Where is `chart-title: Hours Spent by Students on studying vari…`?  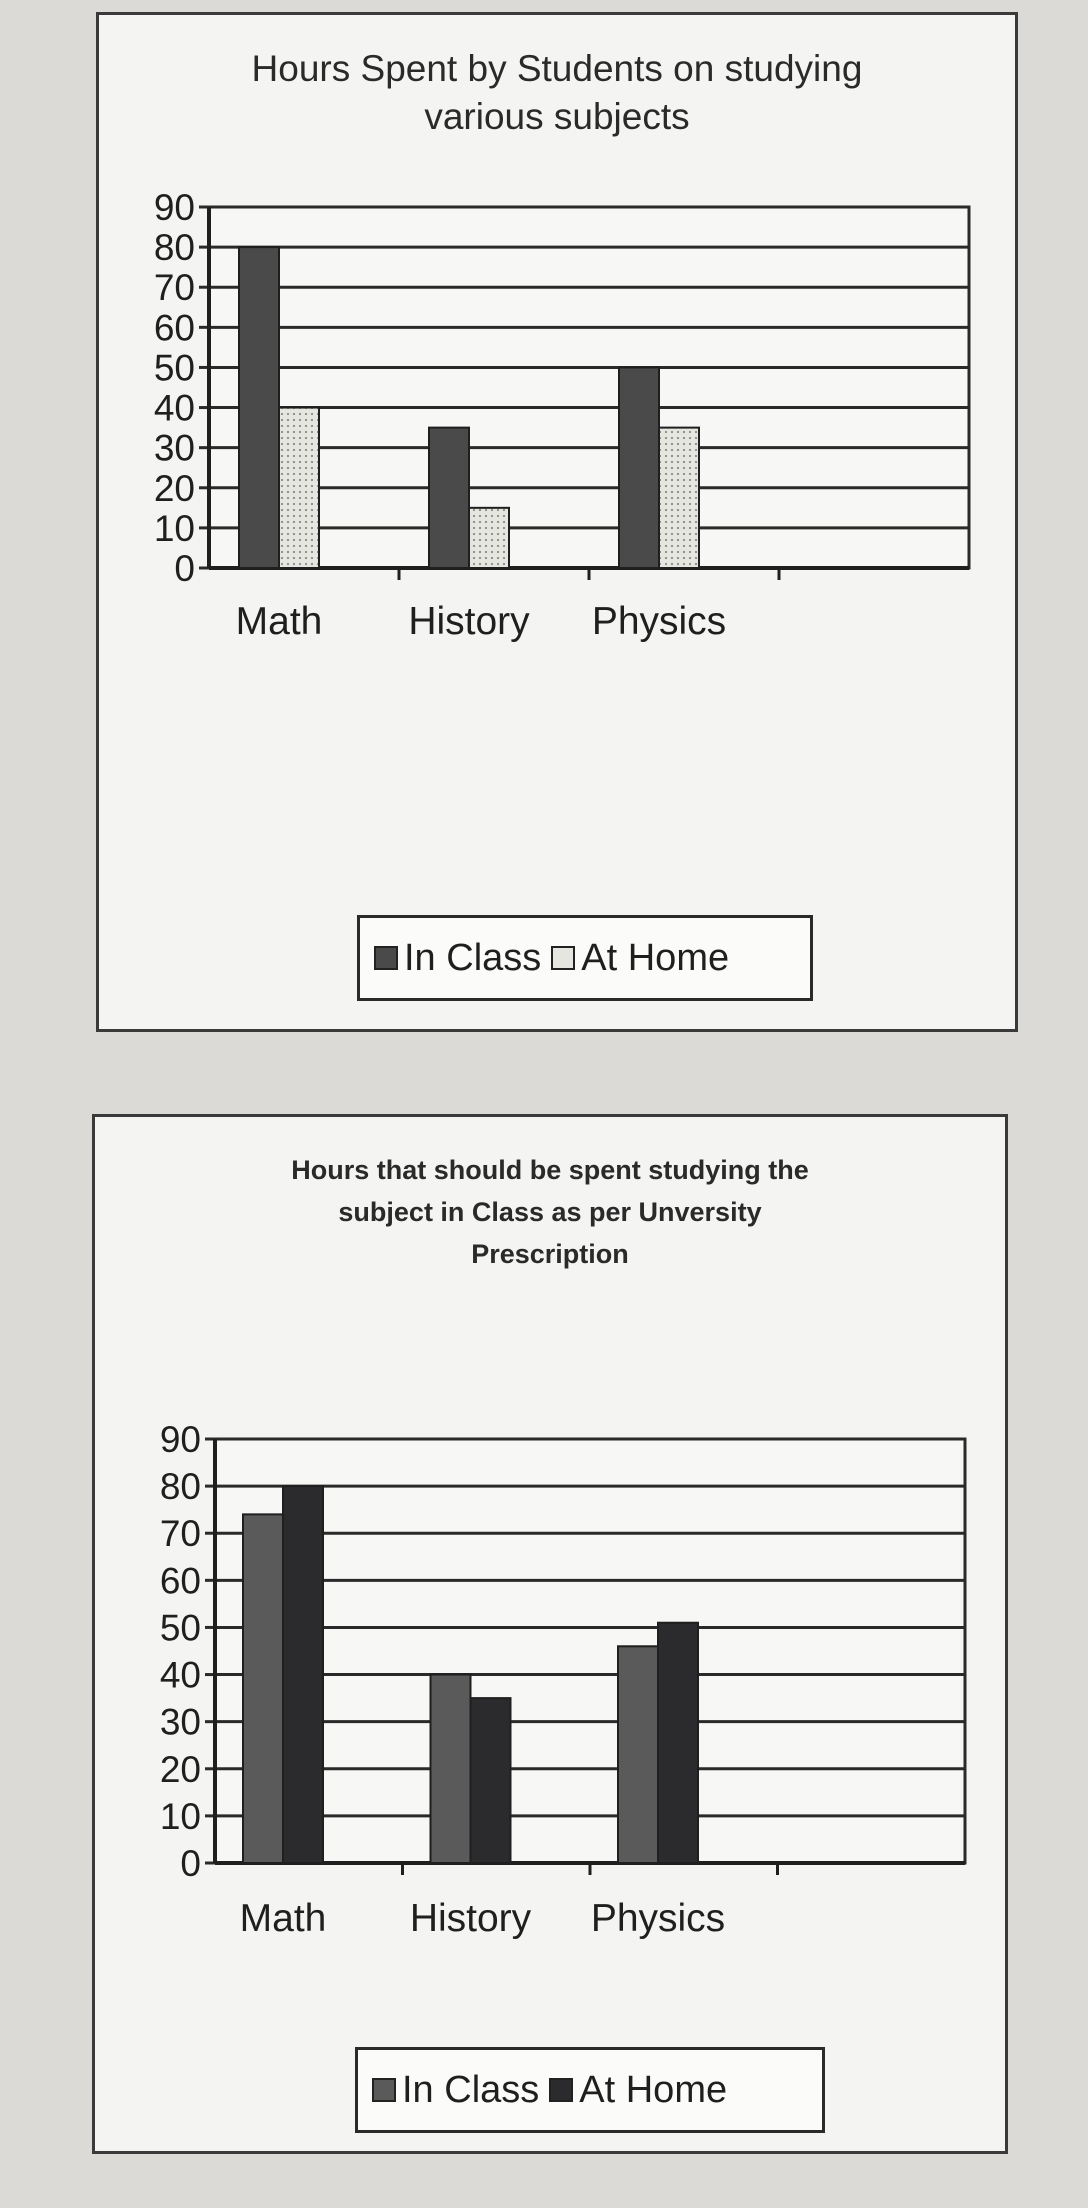
chart-title: Hours Spent by Students on studying vari… is located at coordinates (557, 92).